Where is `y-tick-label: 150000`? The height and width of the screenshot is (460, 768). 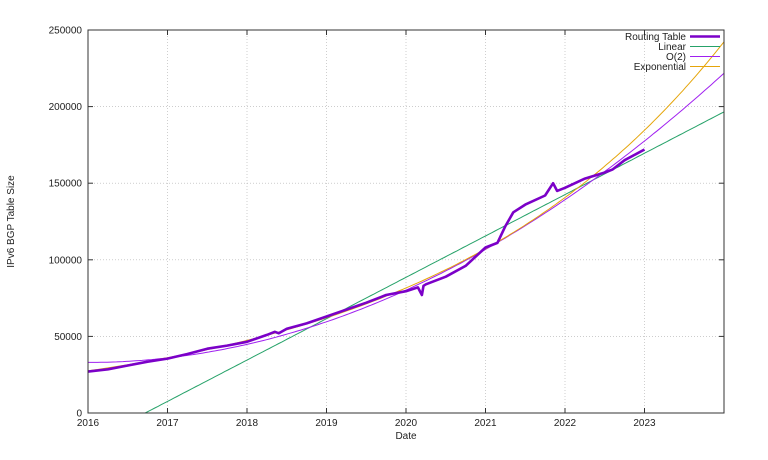
y-tick-label: 150000 is located at coordinates (66, 184).